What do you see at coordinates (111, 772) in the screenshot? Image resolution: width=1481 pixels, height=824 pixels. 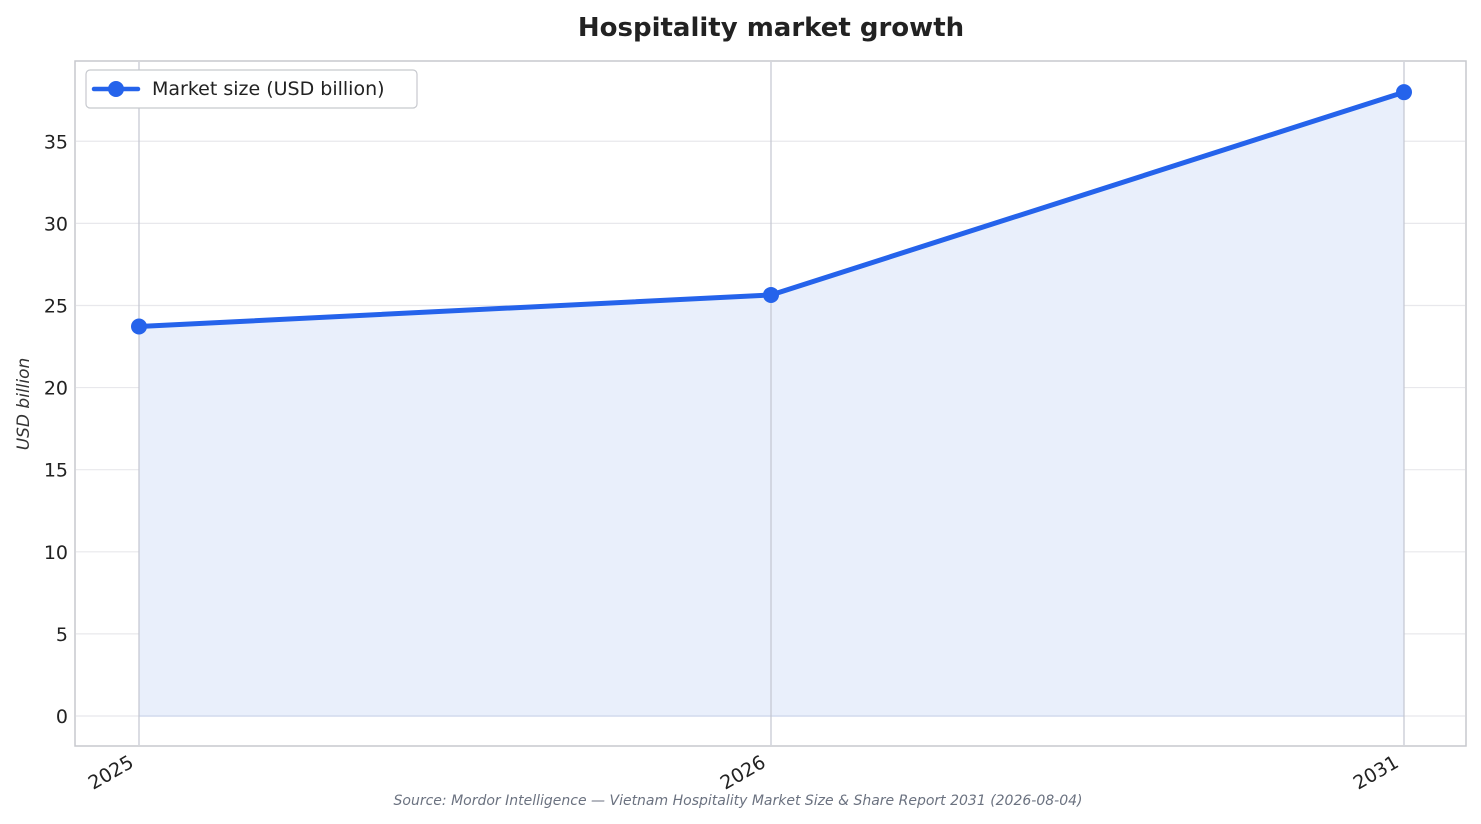 I see `x-tick-label: 2025` at bounding box center [111, 772].